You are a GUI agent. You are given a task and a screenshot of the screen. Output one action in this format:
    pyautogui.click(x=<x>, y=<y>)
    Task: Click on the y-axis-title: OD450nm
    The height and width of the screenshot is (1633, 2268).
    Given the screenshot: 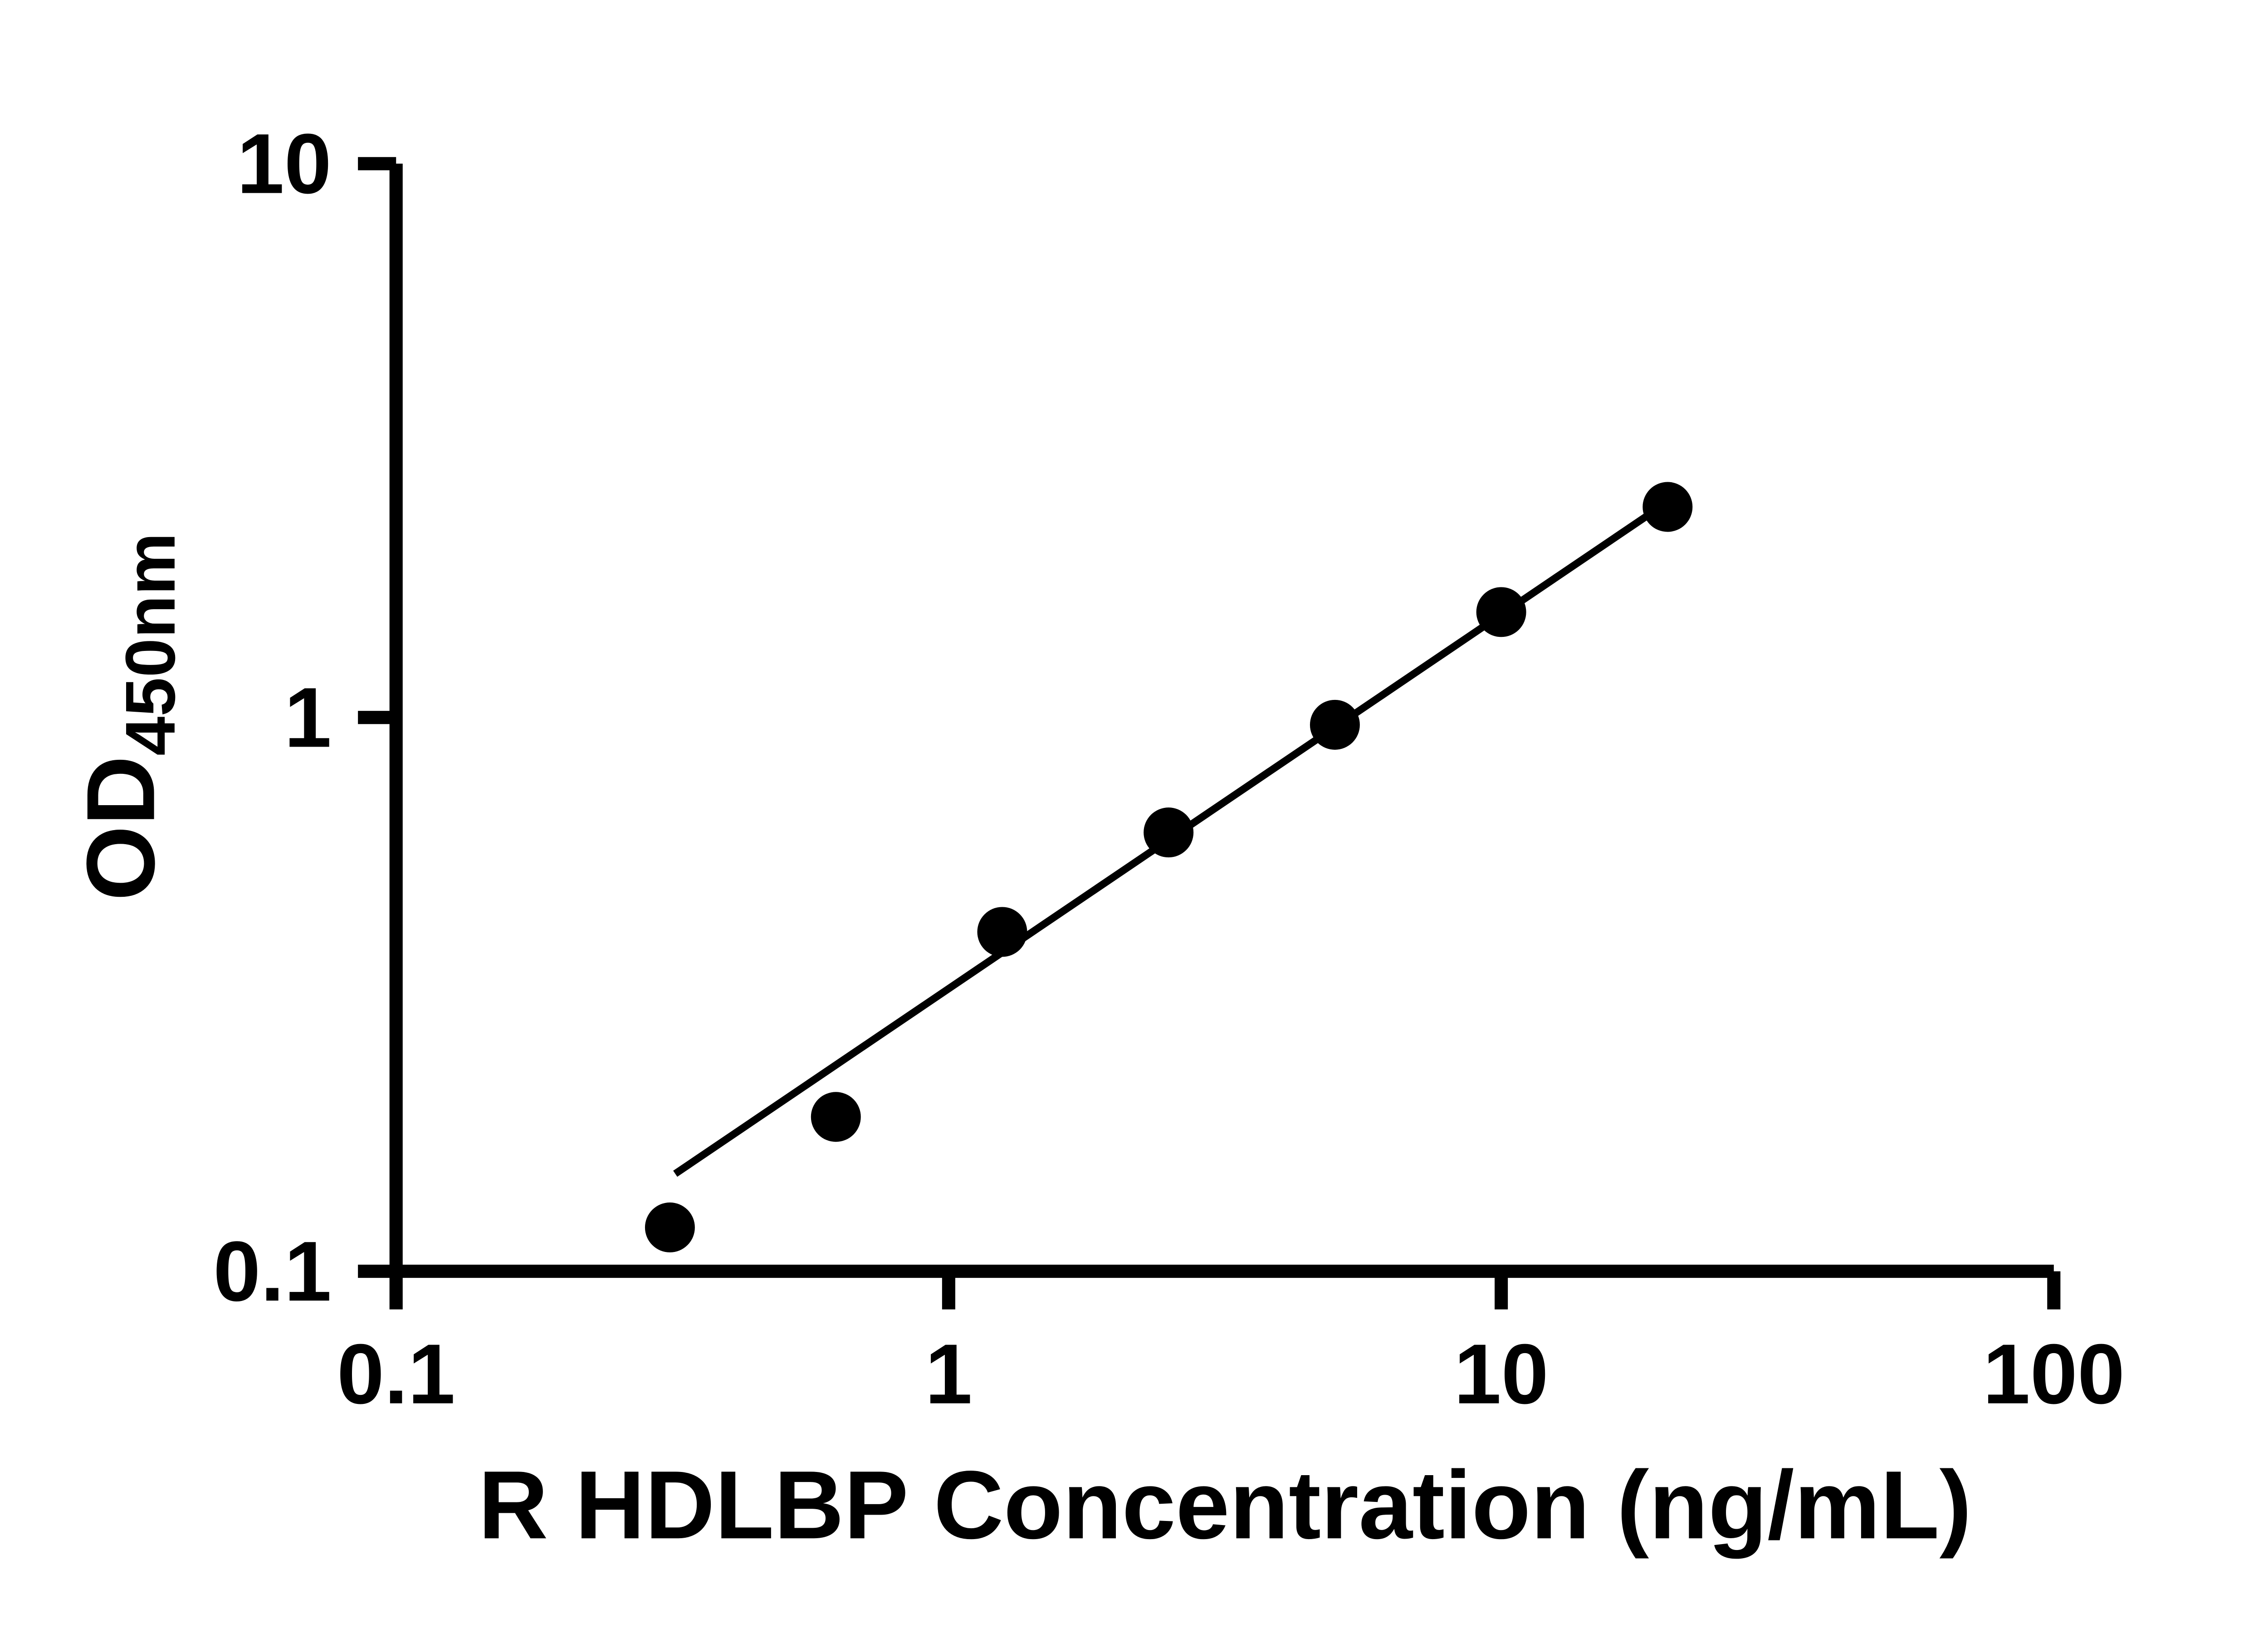 What is the action you would take?
    pyautogui.click(x=129, y=717)
    